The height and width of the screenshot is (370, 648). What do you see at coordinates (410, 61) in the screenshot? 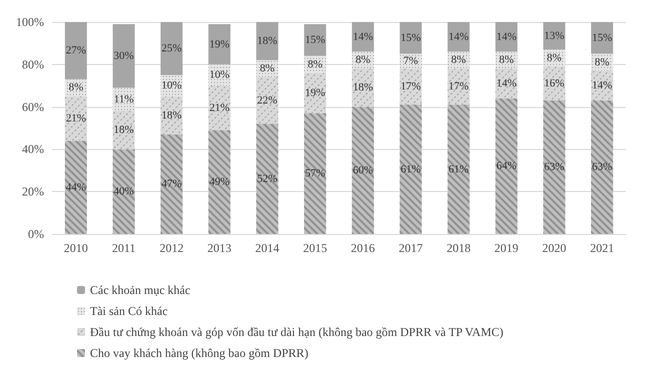
I see `data-label: 7%` at bounding box center [410, 61].